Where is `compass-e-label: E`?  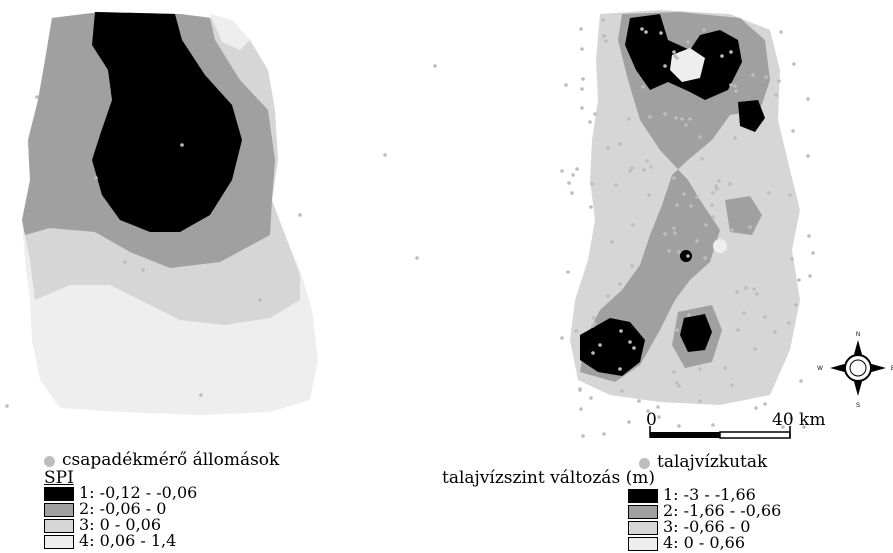 compass-e-label: E is located at coordinates (892, 369).